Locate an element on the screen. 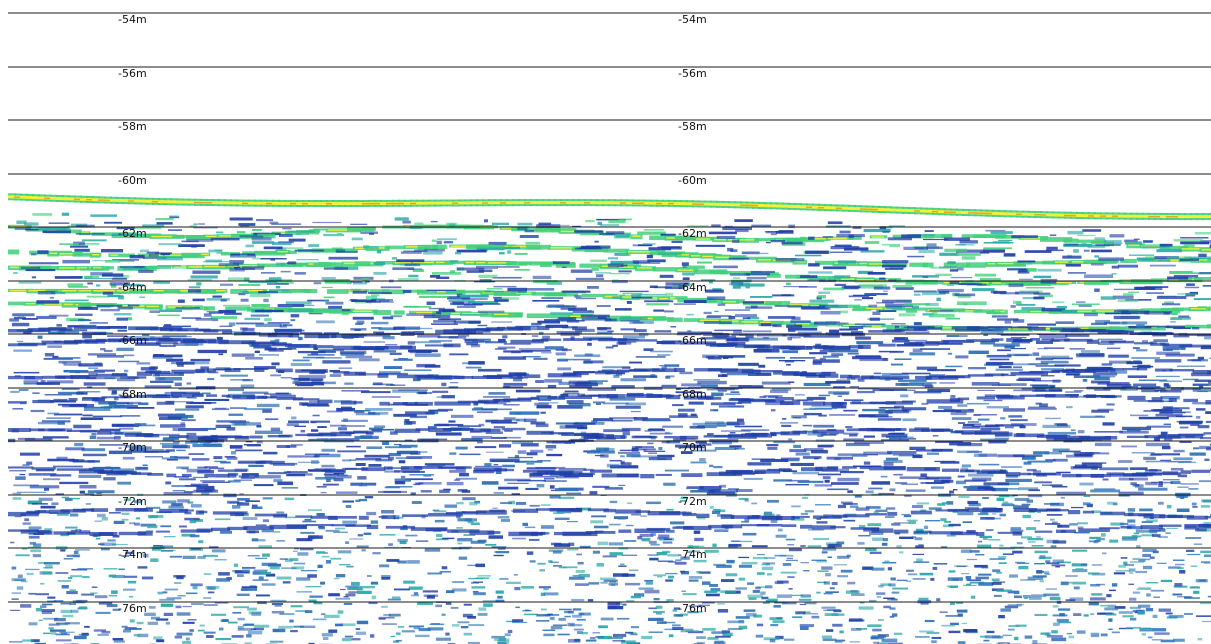 This screenshot has height=644, width=1211. depth-label-right: -72m is located at coordinates (692, 501).